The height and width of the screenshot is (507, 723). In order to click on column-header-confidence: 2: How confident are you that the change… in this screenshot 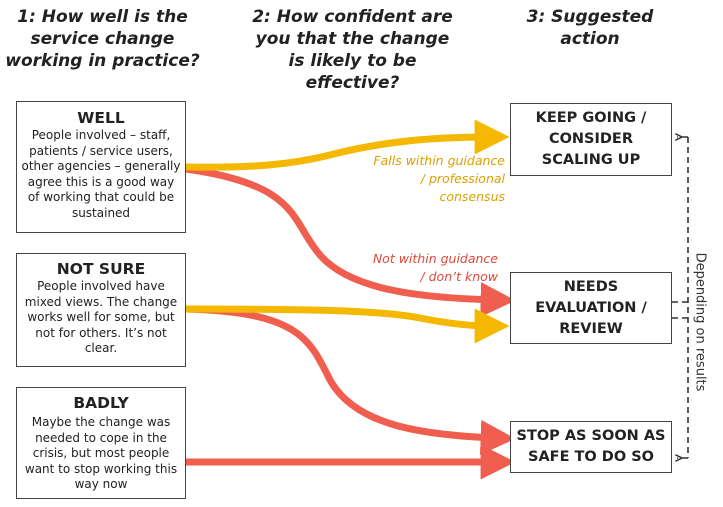, I will do `click(352, 50)`.